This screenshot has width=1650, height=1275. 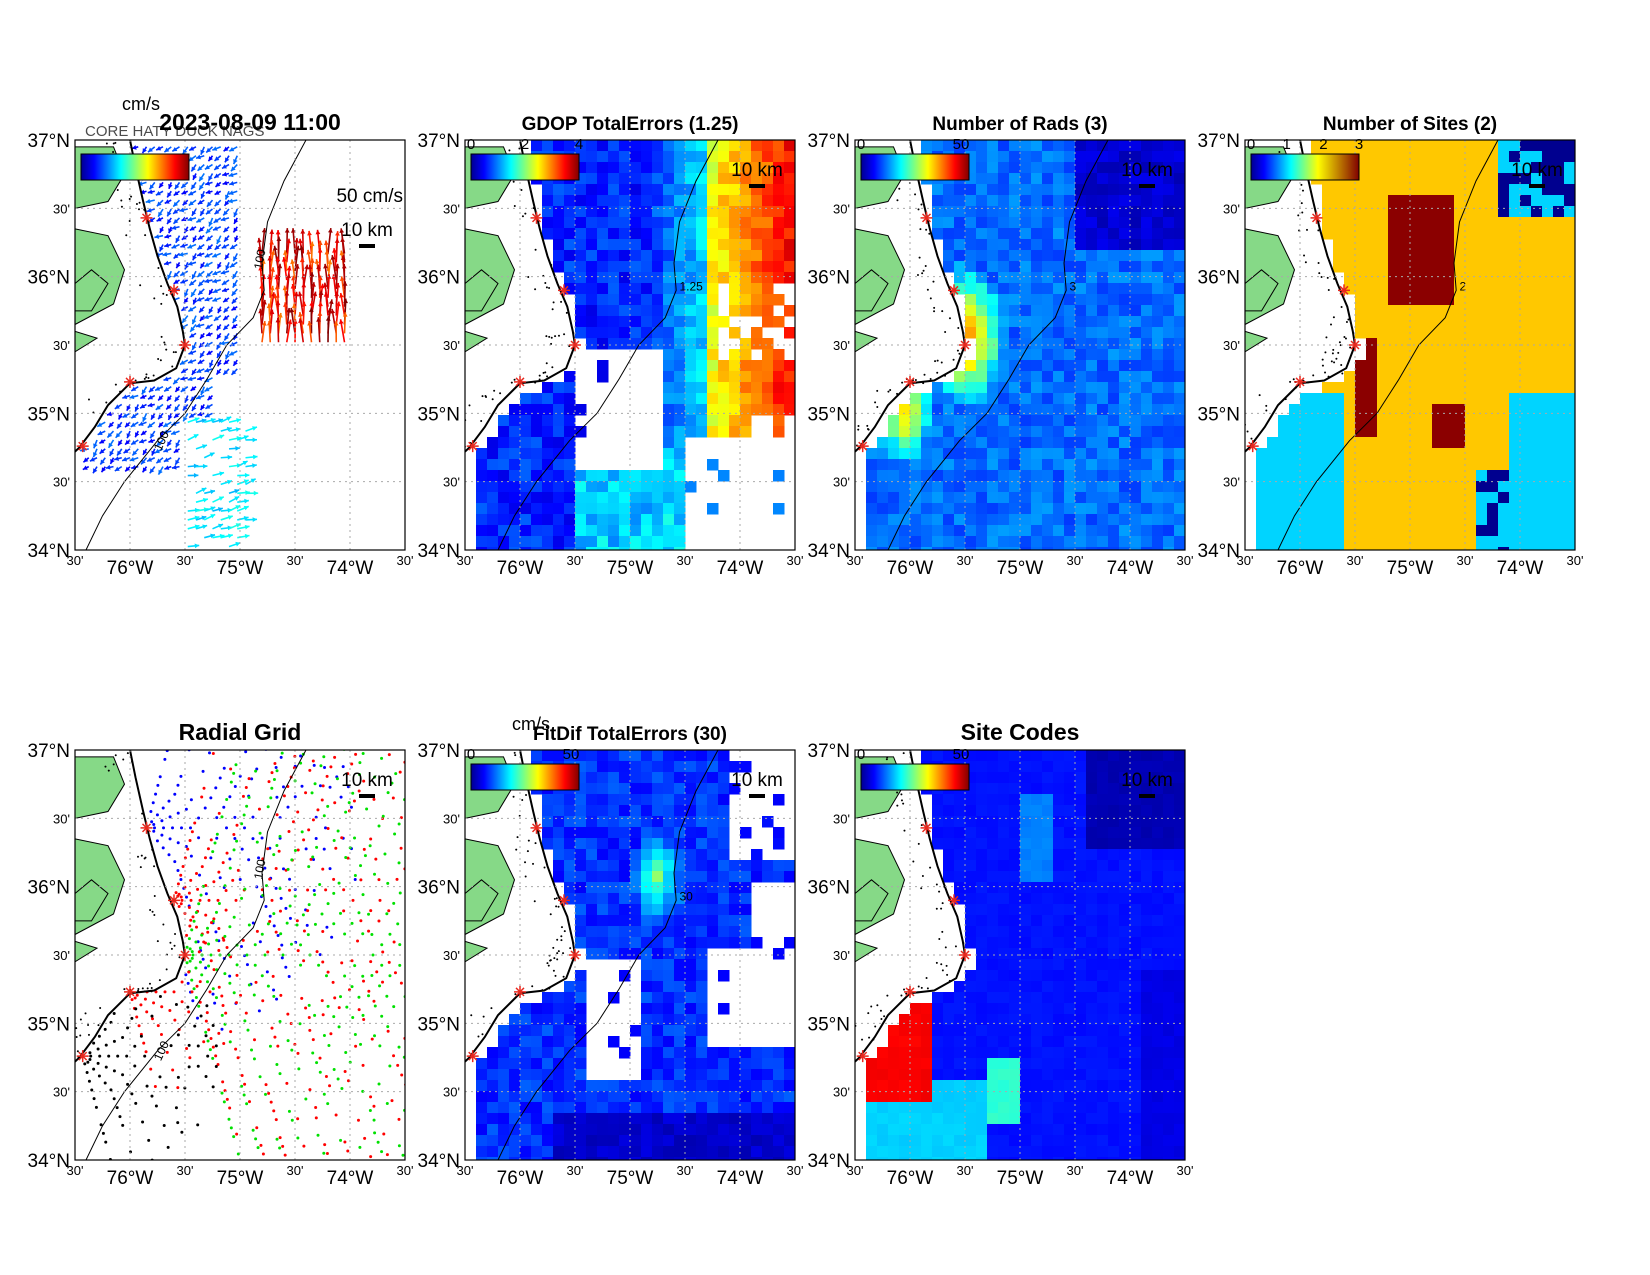 What do you see at coordinates (240, 955) in the screenshot?
I see `graticule` at bounding box center [240, 955].